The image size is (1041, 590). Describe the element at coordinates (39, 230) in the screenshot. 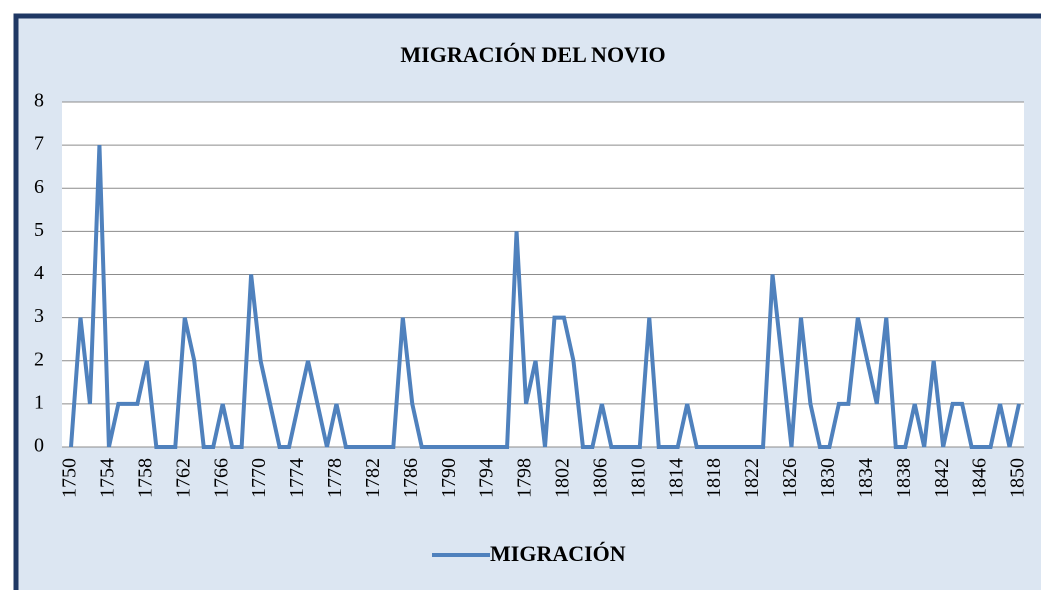

I see `y-tick-label: 5` at that location.